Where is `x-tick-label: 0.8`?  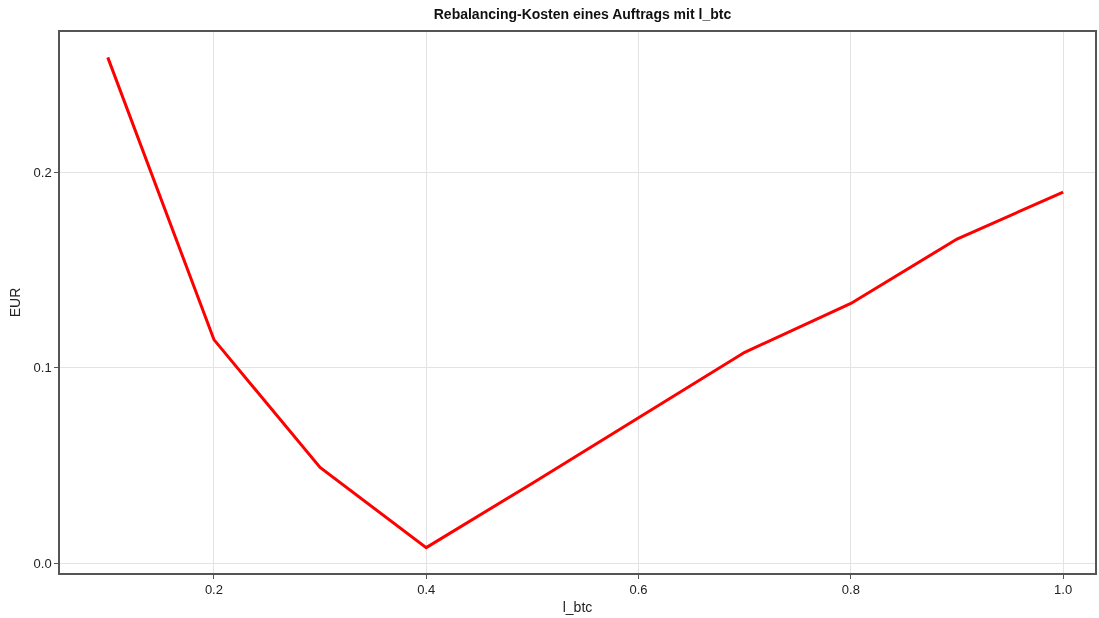
x-tick-label: 0.8 is located at coordinates (850, 590).